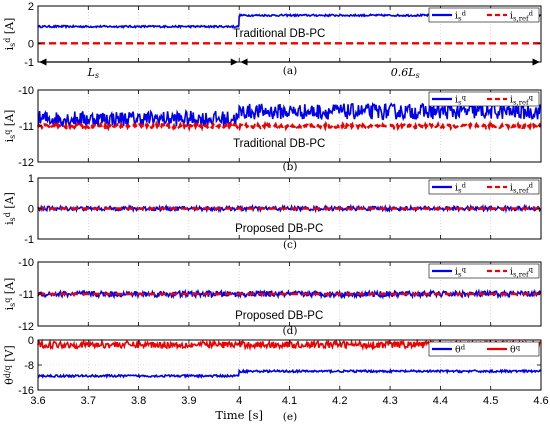 Image resolution: width=550 pixels, height=435 pixels. What do you see at coordinates (290, 71) in the screenshot?
I see `panel-label: (a)` at bounding box center [290, 71].